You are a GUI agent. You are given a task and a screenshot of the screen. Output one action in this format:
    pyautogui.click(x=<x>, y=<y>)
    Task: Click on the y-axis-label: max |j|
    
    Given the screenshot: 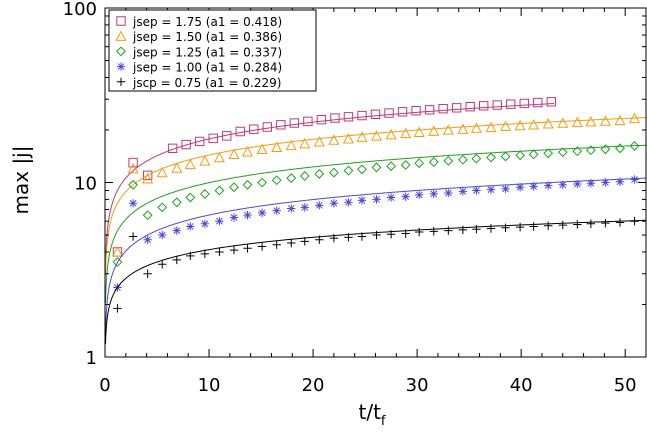 What is the action you would take?
    pyautogui.click(x=21, y=180)
    